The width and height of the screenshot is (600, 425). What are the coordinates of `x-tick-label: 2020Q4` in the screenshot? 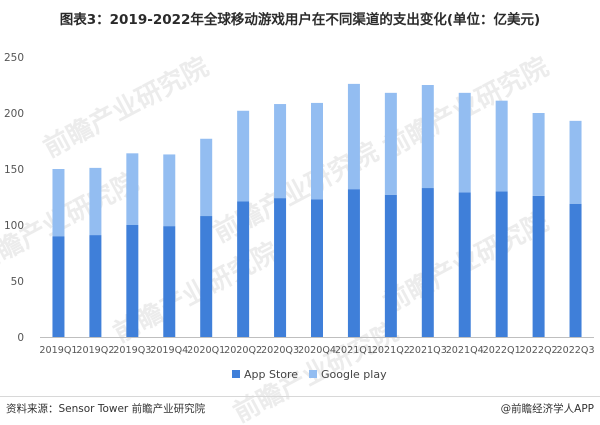 It's located at (317, 350).